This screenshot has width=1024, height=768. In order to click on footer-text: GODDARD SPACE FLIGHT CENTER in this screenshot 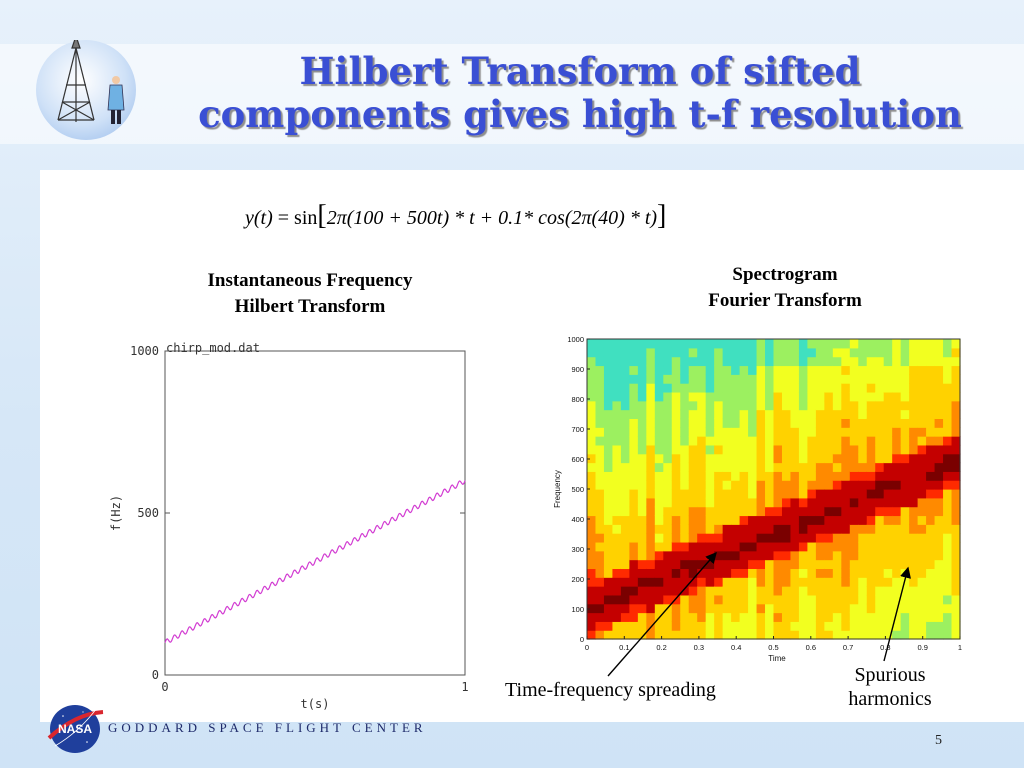, I will do `click(267, 727)`.